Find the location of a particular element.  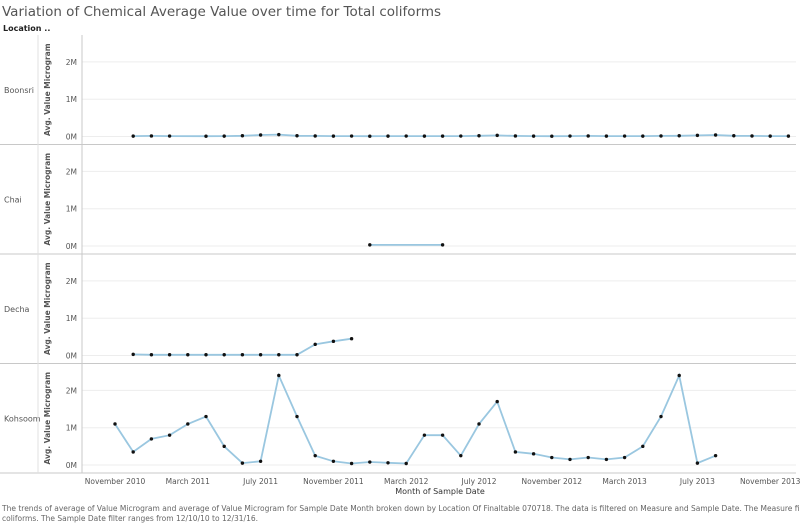

series-line-decha is located at coordinates (242, 346).